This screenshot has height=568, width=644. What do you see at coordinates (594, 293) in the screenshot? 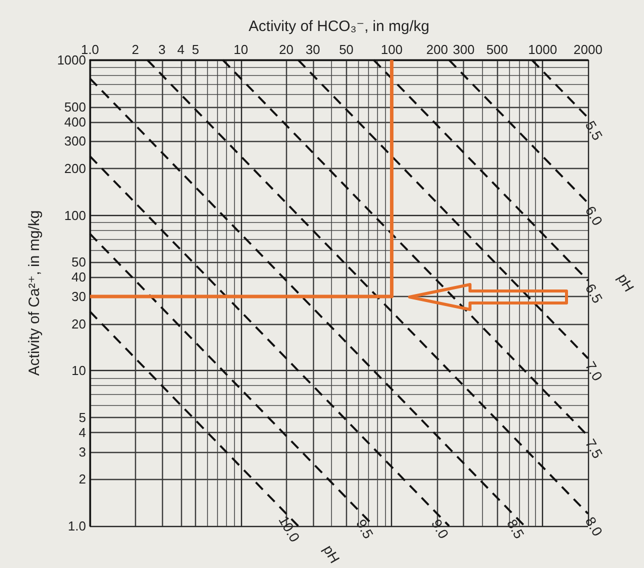
I see `text: 6.5` at bounding box center [594, 293].